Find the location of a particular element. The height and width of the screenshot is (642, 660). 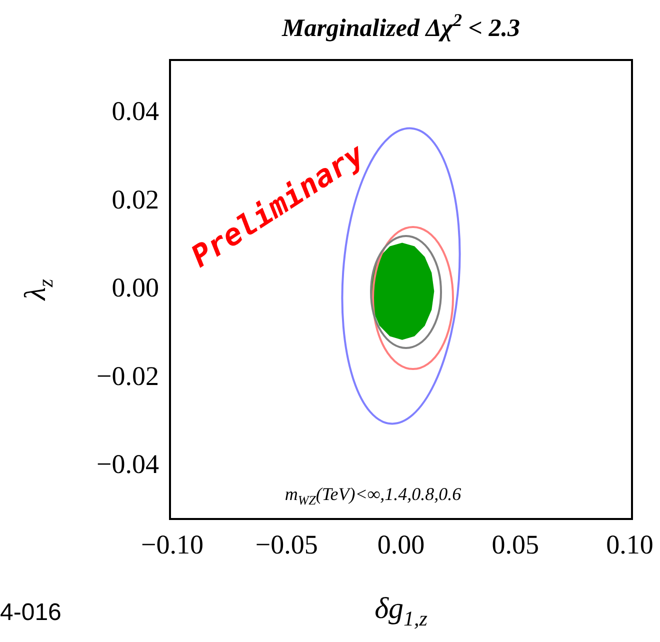

y-tick-label: 0.00 is located at coordinates (135, 287).